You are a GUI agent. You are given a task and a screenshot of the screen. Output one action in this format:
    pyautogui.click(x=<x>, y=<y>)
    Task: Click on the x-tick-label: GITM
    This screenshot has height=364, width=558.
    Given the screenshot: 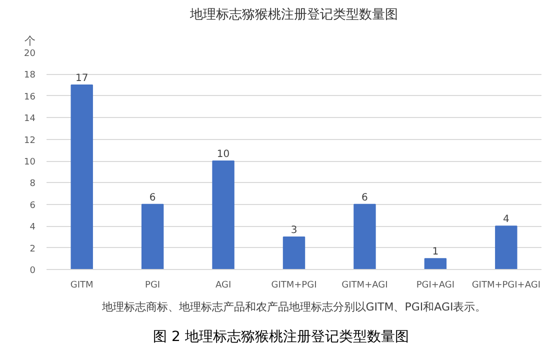 What is the action you would take?
    pyautogui.click(x=82, y=285)
    